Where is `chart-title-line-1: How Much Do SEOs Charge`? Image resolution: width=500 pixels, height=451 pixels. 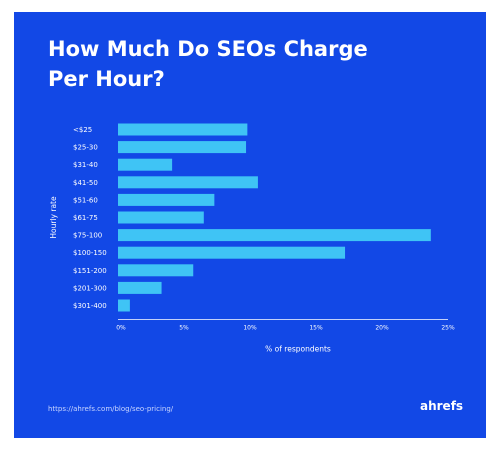
chart-title-line-1: How Much Do SEOs Charge is located at coordinates (208, 49).